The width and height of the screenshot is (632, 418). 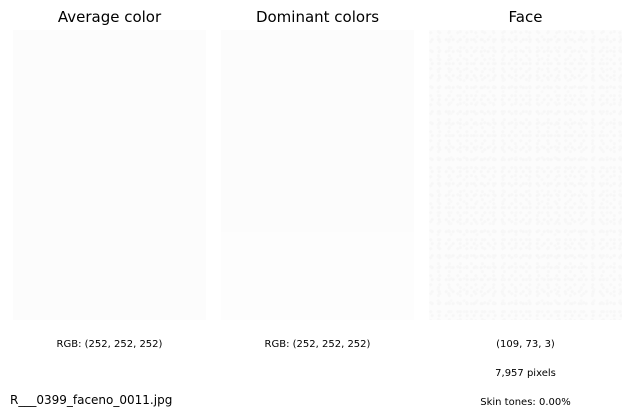 I want to click on dominant-colors-rgb: RGB: (252, 252, 252), so click(x=317, y=344).